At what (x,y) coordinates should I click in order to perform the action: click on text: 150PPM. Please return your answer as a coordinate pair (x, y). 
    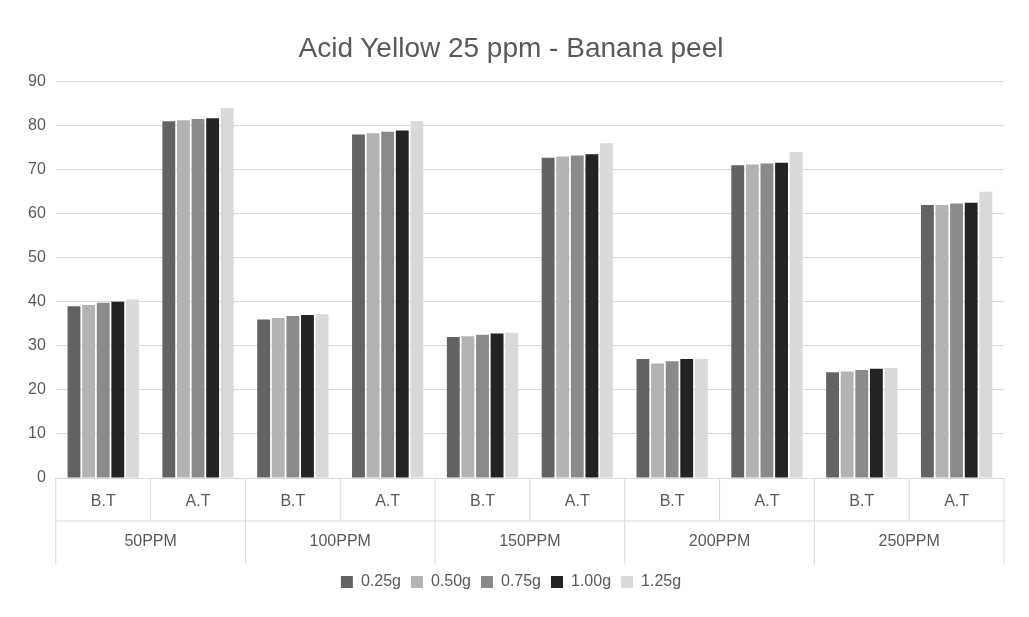
    Looking at the image, I should click on (530, 541).